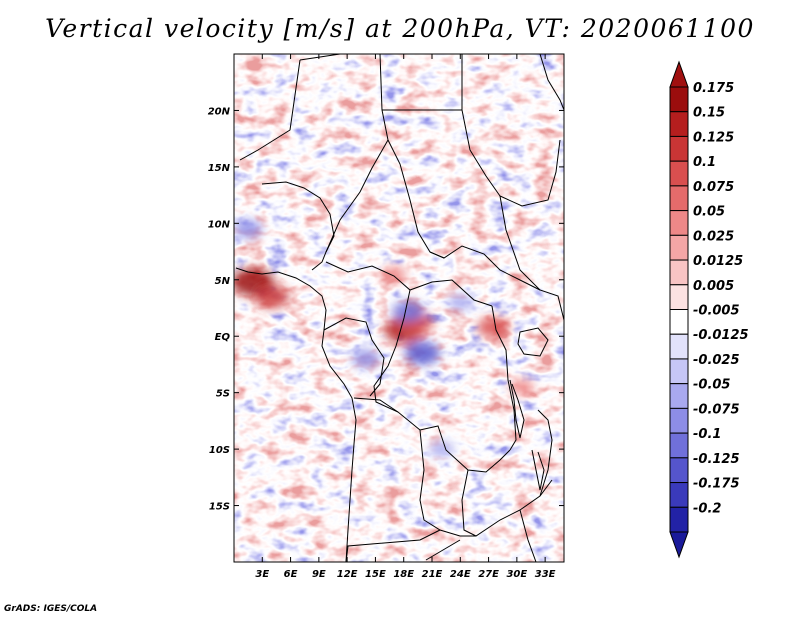 The height and width of the screenshot is (618, 800). I want to click on south-sudan-border, so click(485, 268).